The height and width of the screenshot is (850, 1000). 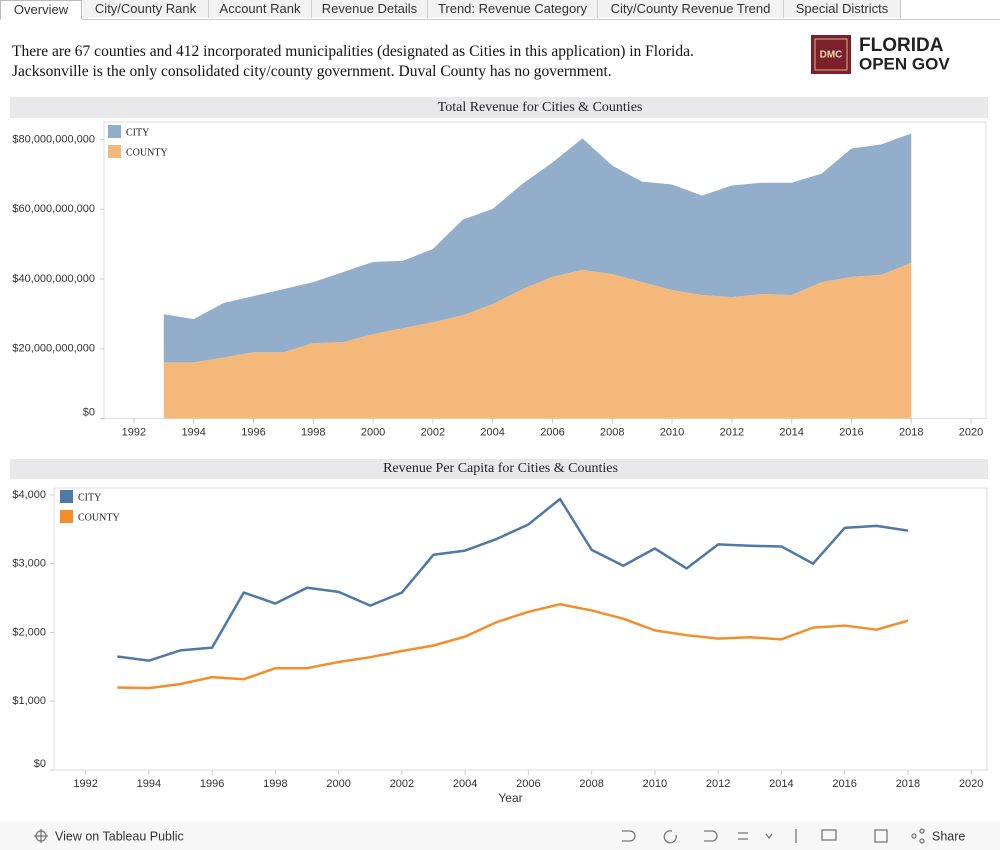 What do you see at coordinates (513, 9) in the screenshot?
I see `tab: Trend: Revenue Category` at bounding box center [513, 9].